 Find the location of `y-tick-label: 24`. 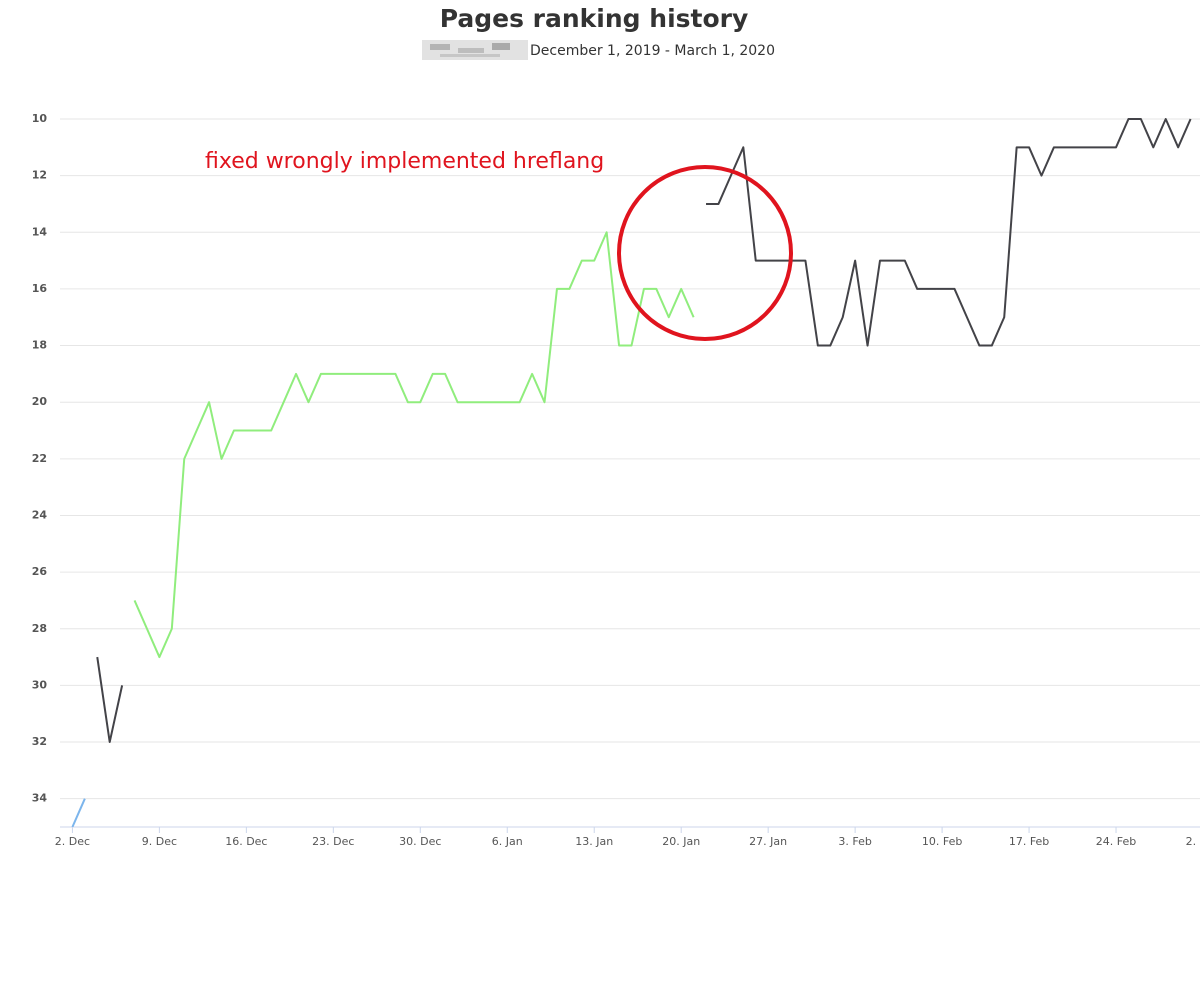

y-tick-label: 24 is located at coordinates (40, 514).